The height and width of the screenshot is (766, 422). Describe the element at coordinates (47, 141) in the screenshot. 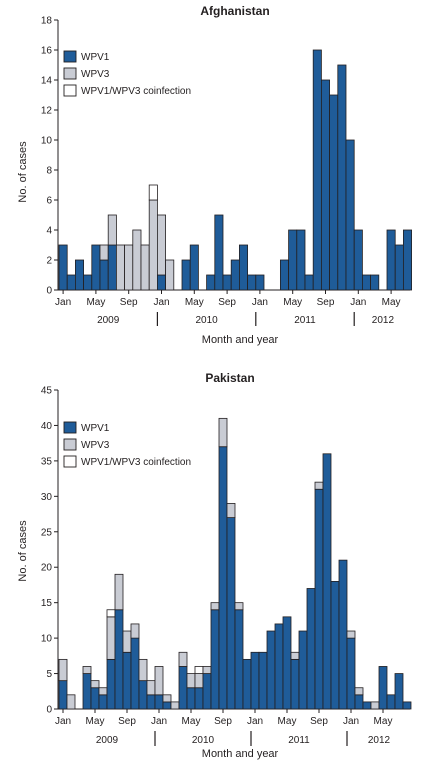

I see `y-tick-label-afghanistan: 10` at that location.